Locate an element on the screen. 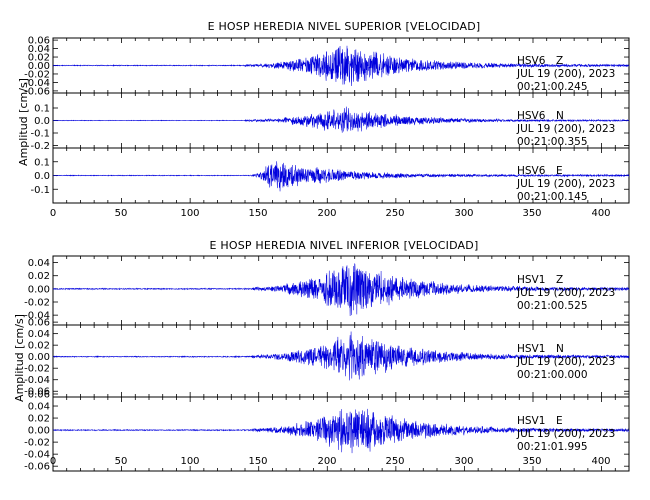 The image size is (650, 500). time-label: 00:21:00.245 is located at coordinates (552, 87).